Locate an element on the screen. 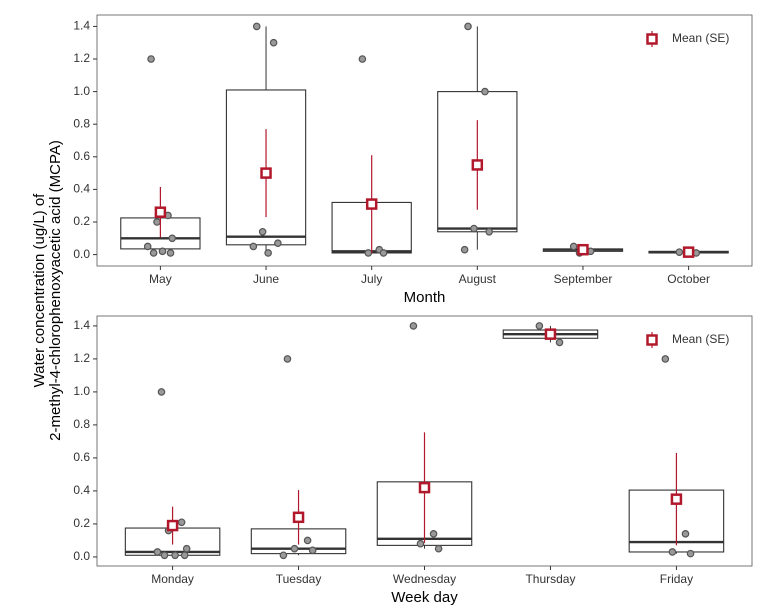 This screenshot has width=768, height=614. x-tick-label: August is located at coordinates (478, 279).